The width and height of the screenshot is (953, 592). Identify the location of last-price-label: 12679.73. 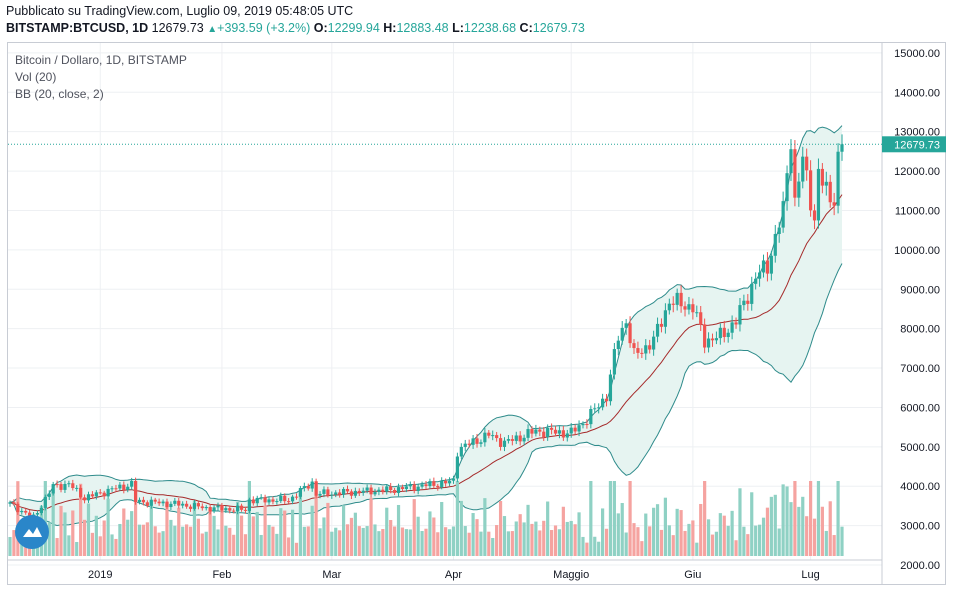
(917, 145).